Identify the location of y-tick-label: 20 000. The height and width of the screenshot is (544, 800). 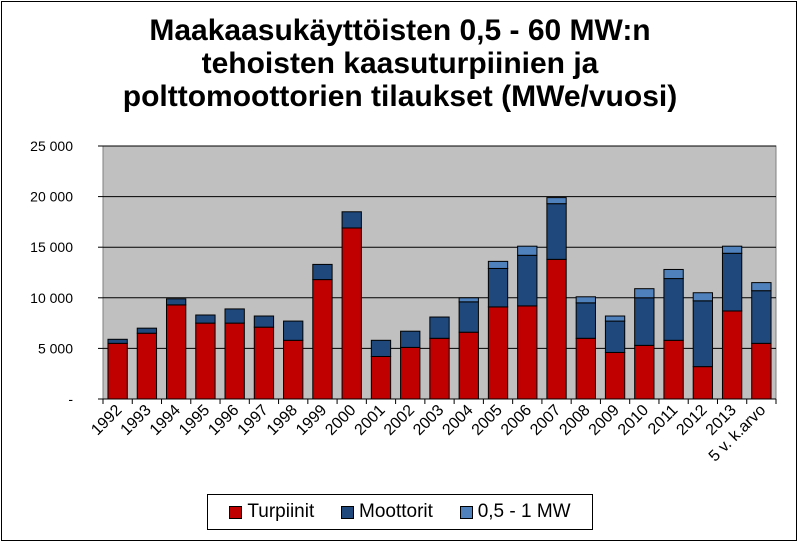
(51, 197).